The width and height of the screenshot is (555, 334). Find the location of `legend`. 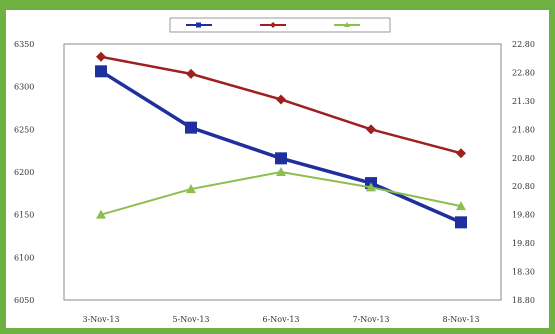

legend is located at coordinates (280, 25).